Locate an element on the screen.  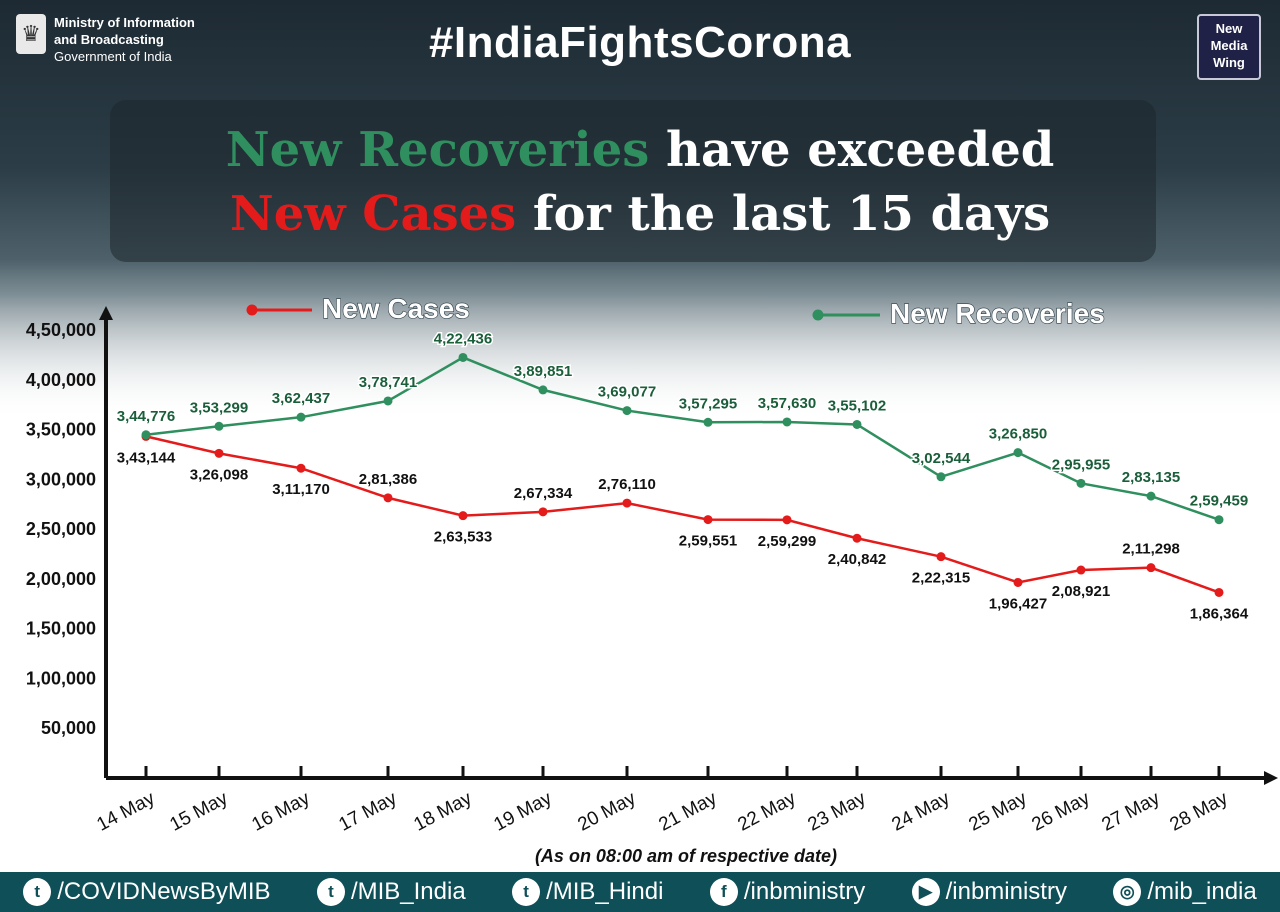
x-tick-label: 28 May is located at coordinates (1198, 812).